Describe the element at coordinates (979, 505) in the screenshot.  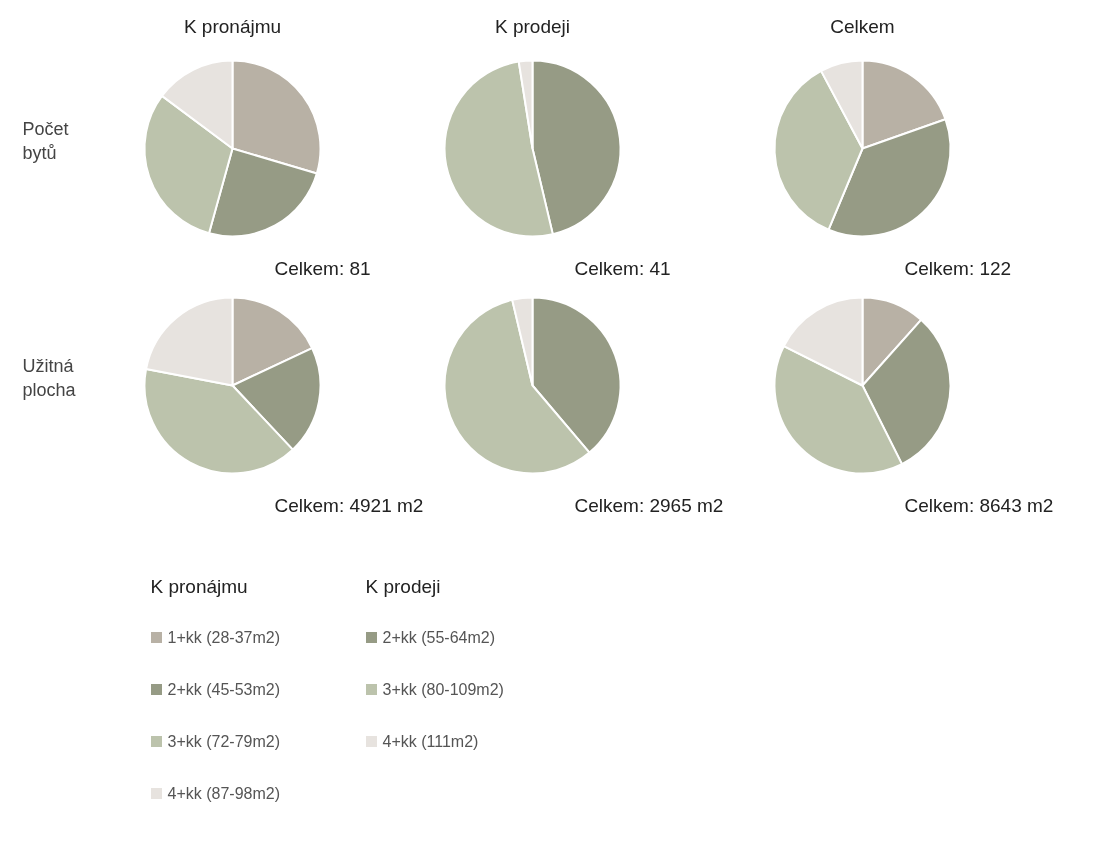
I see `text: Celkem: 8643 m2` at that location.